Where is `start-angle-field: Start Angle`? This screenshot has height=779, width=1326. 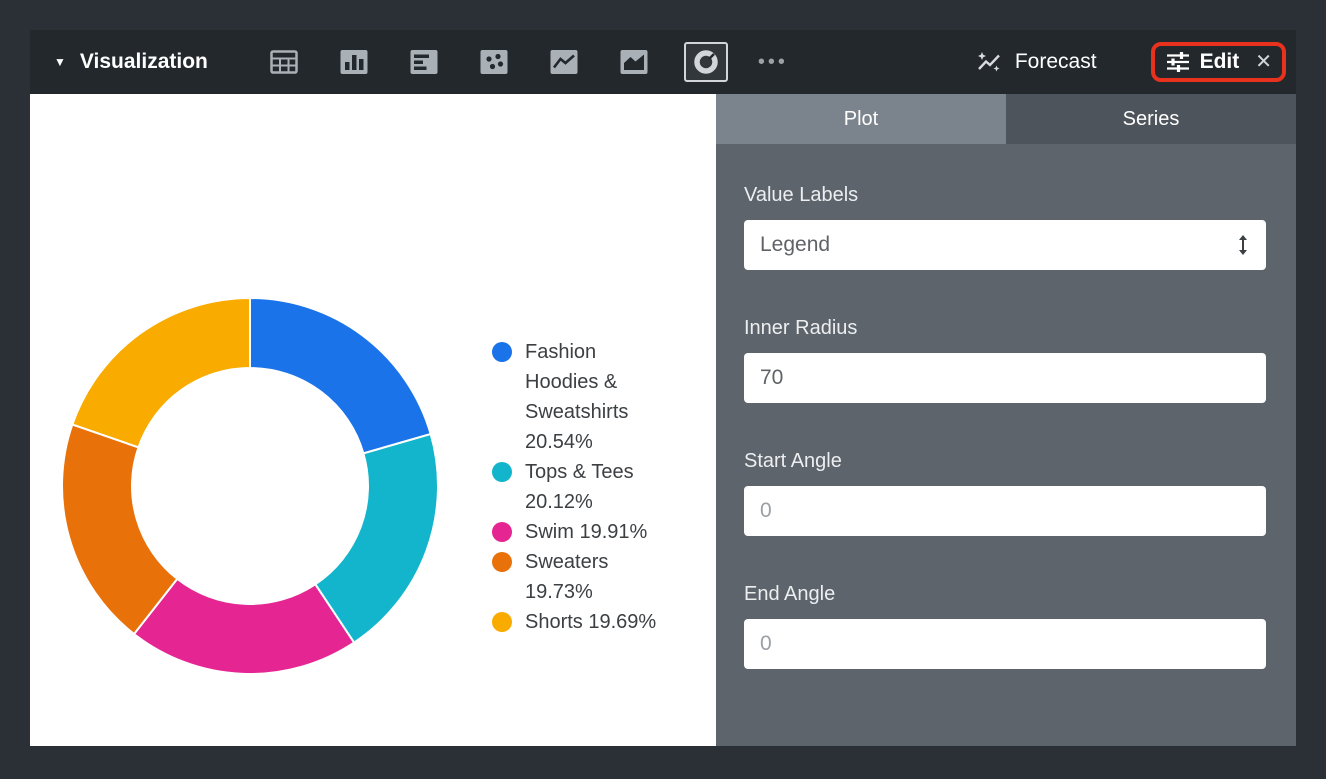 start-angle-field: Start Angle is located at coordinates (1005, 493).